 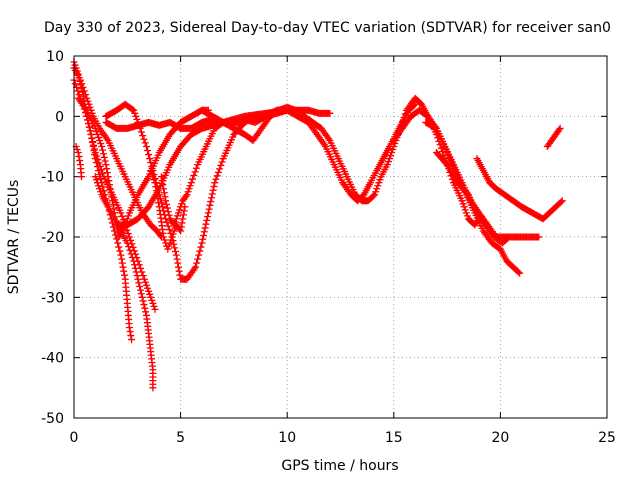 What do you see at coordinates (553, 137) in the screenshot?
I see `series-track-r` at bounding box center [553, 137].